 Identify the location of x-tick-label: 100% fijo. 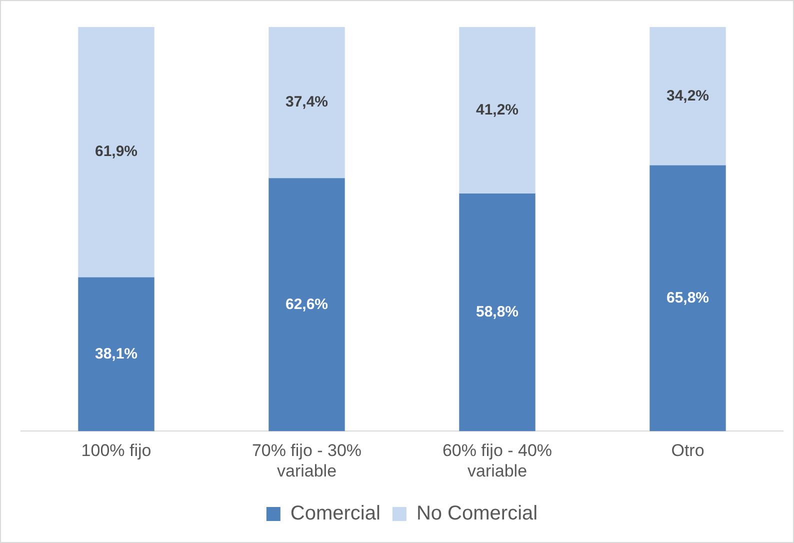
(116, 450).